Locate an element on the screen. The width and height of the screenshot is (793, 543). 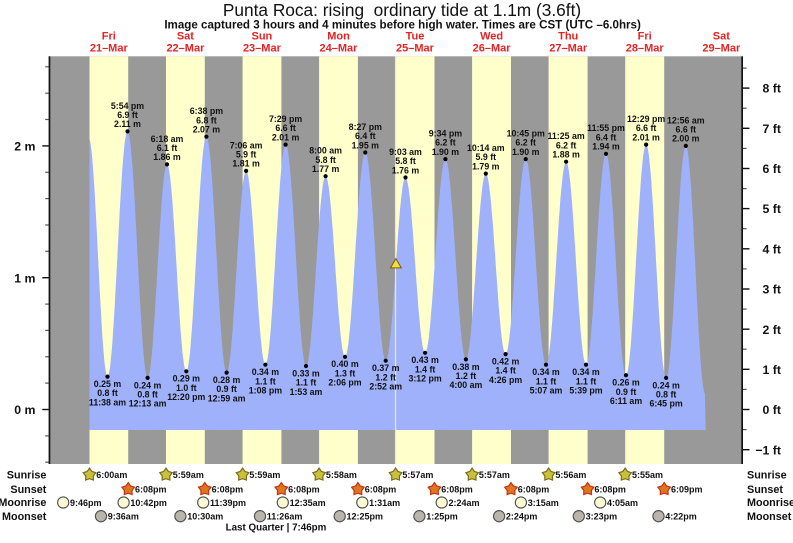
svg-text: 24–Mar is located at coordinates (339, 49).